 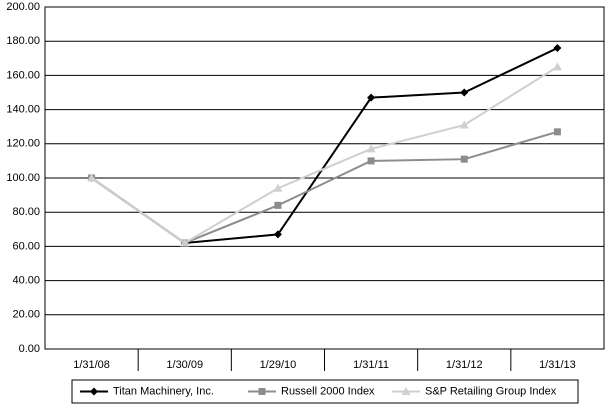 I want to click on x-tick-label: 1/31/12, so click(x=464, y=365).